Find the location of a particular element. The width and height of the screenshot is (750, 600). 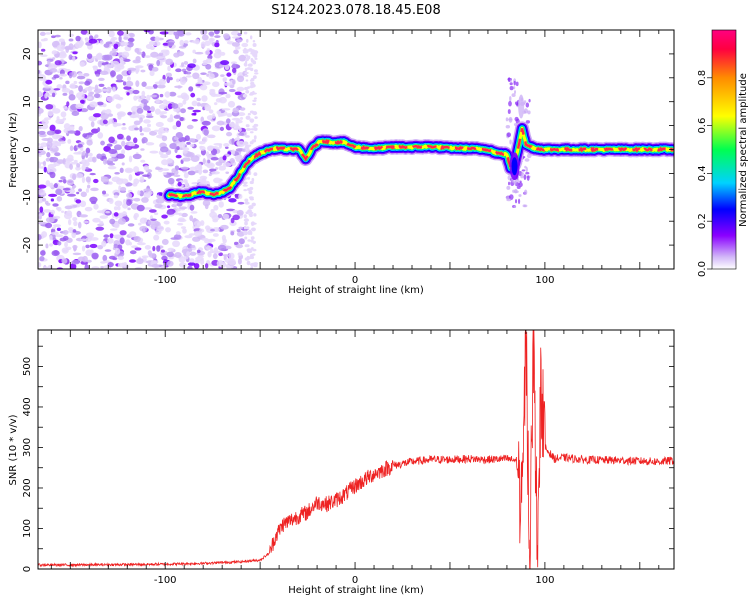

colorbar-gradient is located at coordinates (724, 149).